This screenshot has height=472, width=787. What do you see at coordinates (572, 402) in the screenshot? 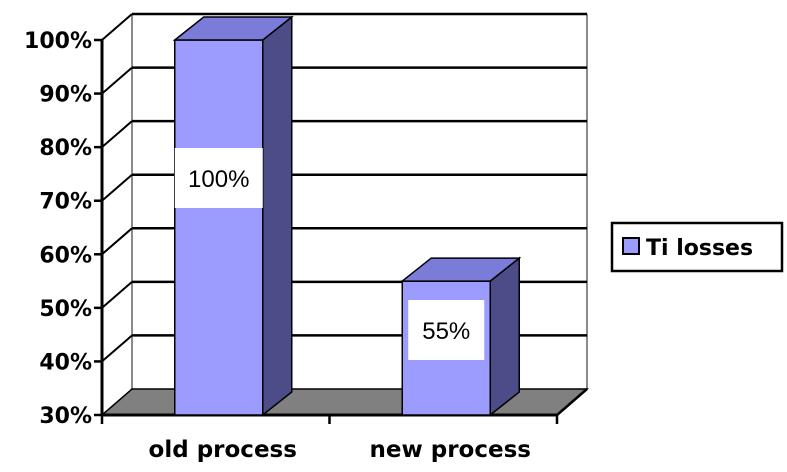
I see `x-axis-depth-edge` at bounding box center [572, 402].